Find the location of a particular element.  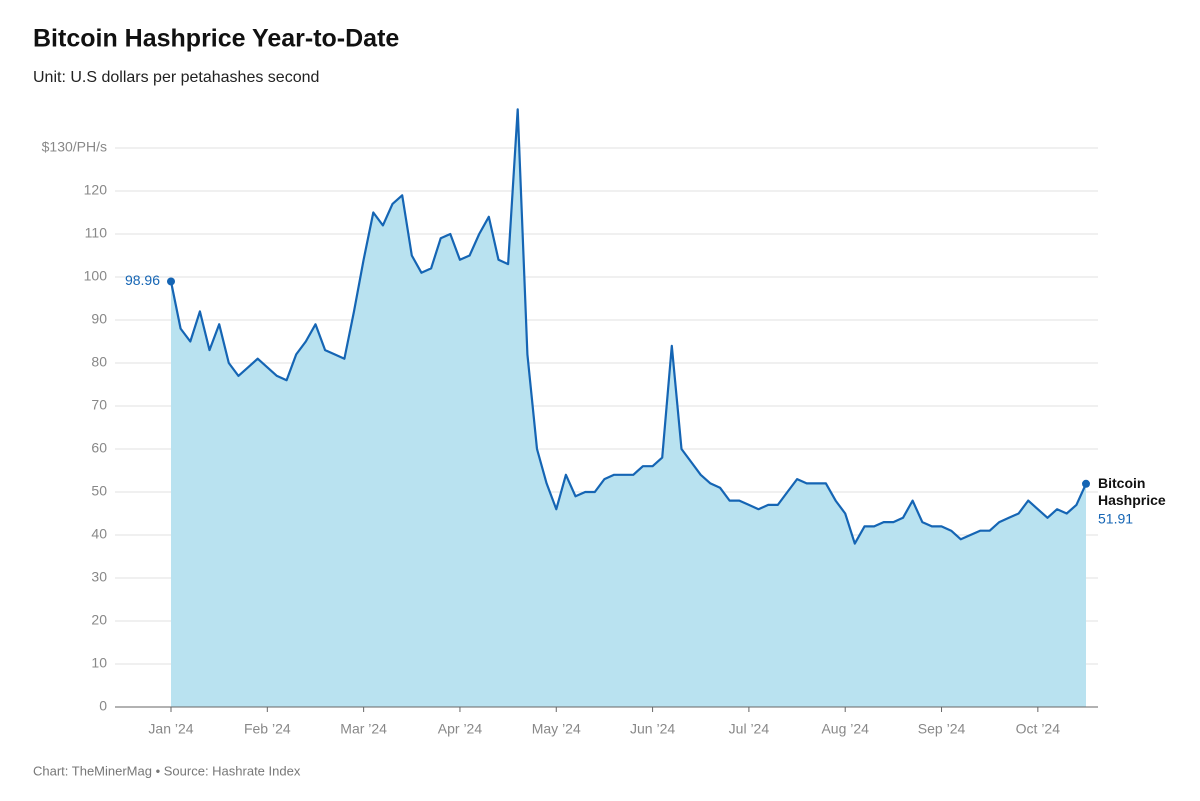

y-tick-label: 50 is located at coordinates (99, 491).